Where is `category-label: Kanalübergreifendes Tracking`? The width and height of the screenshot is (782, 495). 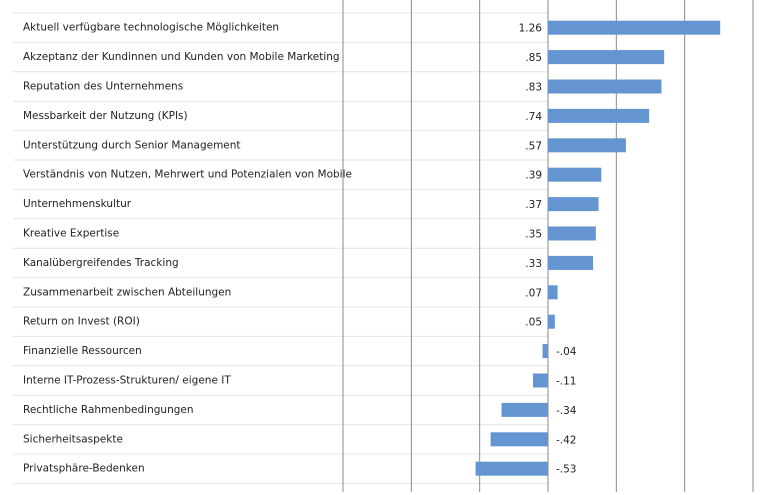
category-label: Kanalübergreifendes Tracking is located at coordinates (101, 263).